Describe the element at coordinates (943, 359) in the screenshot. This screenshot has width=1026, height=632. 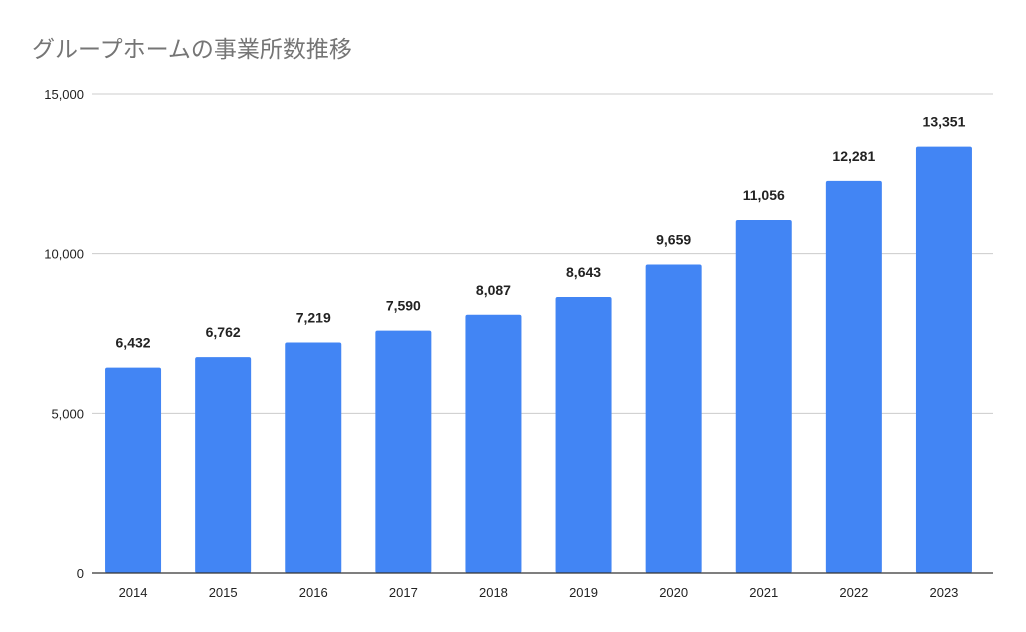
I see `bar-2023` at that location.